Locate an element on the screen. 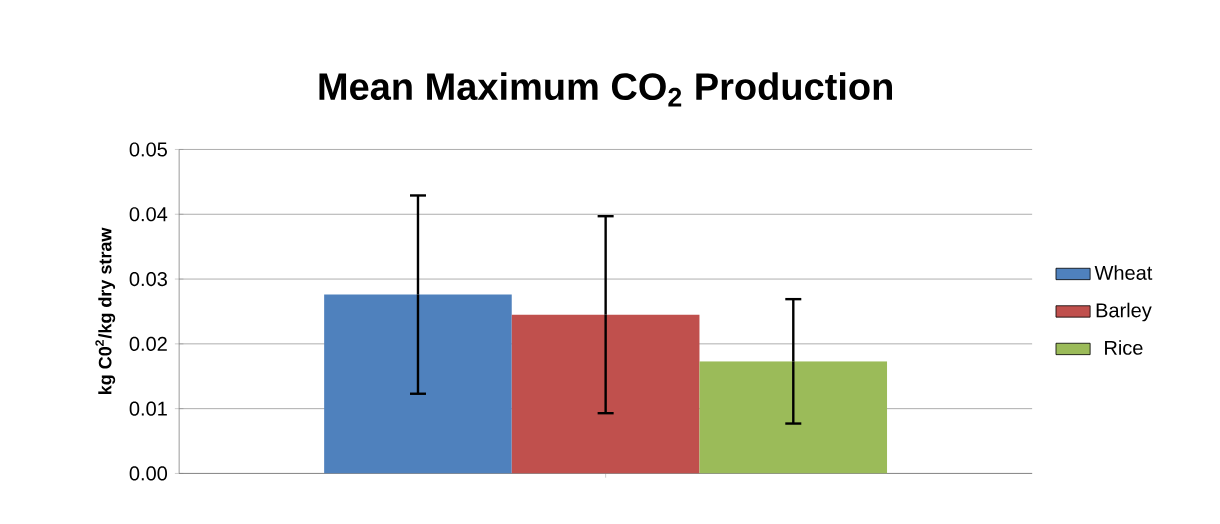 The width and height of the screenshot is (1220, 524). legend-label: Barley is located at coordinates (1124, 312).